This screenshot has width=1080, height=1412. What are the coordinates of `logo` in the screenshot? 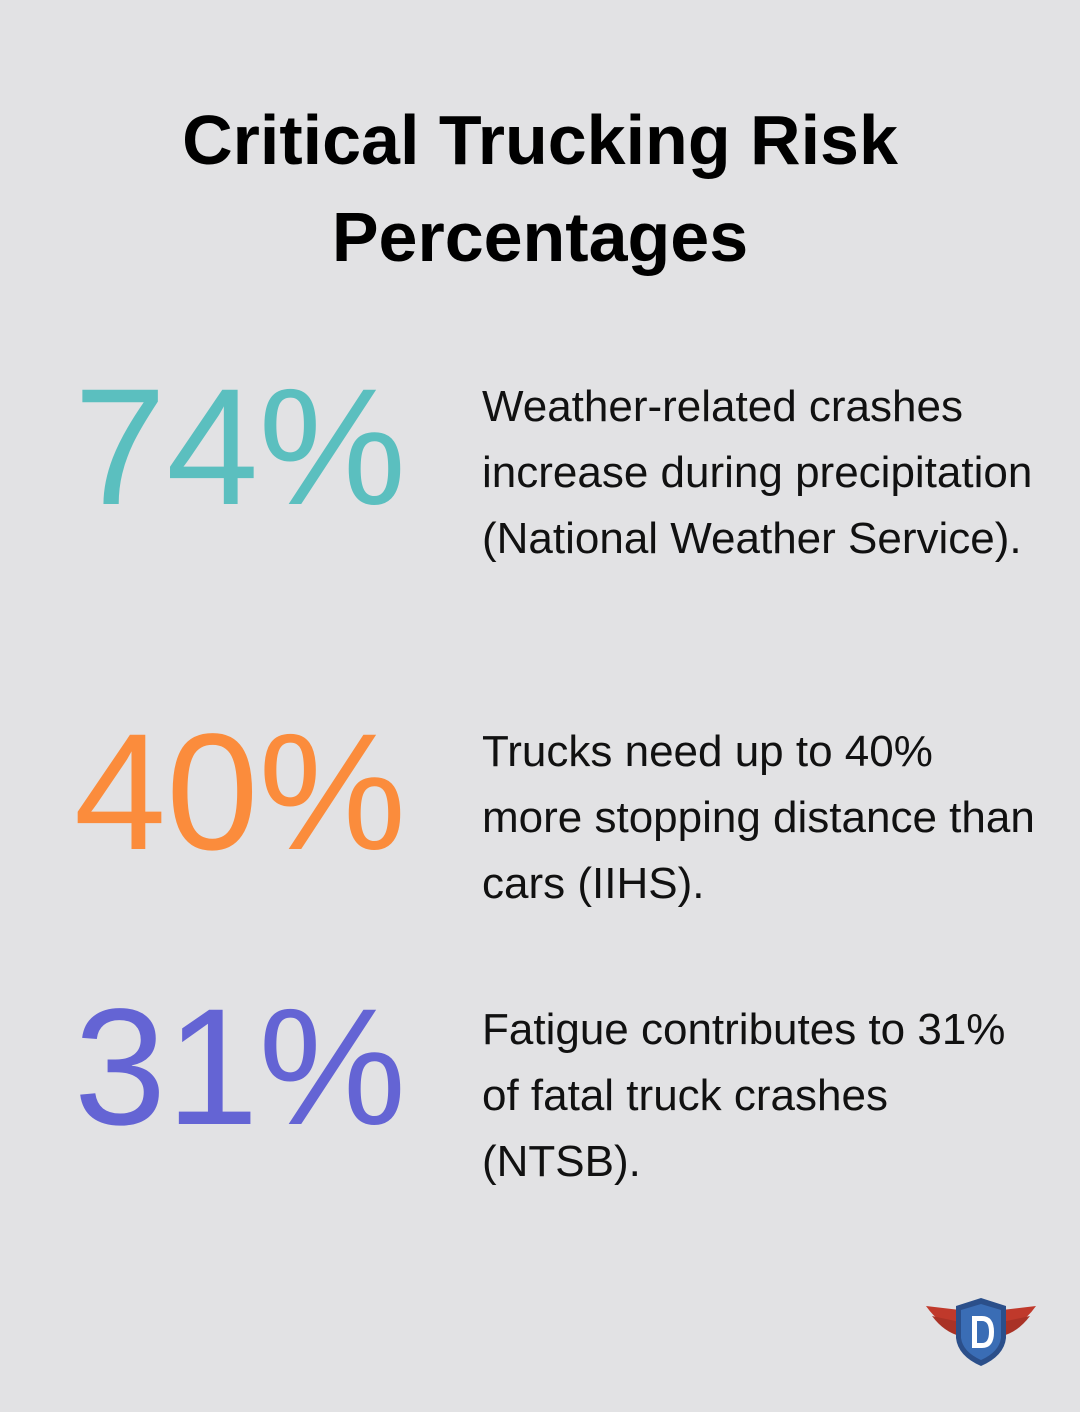 It's located at (981, 1332).